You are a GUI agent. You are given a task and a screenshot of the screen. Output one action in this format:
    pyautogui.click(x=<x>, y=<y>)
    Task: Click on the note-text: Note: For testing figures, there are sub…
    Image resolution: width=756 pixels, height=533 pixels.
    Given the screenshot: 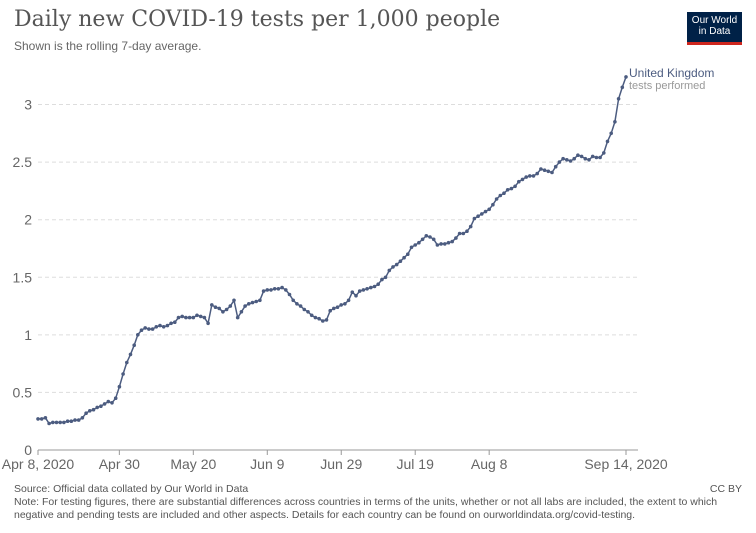 What is the action you would take?
    pyautogui.click(x=366, y=508)
    